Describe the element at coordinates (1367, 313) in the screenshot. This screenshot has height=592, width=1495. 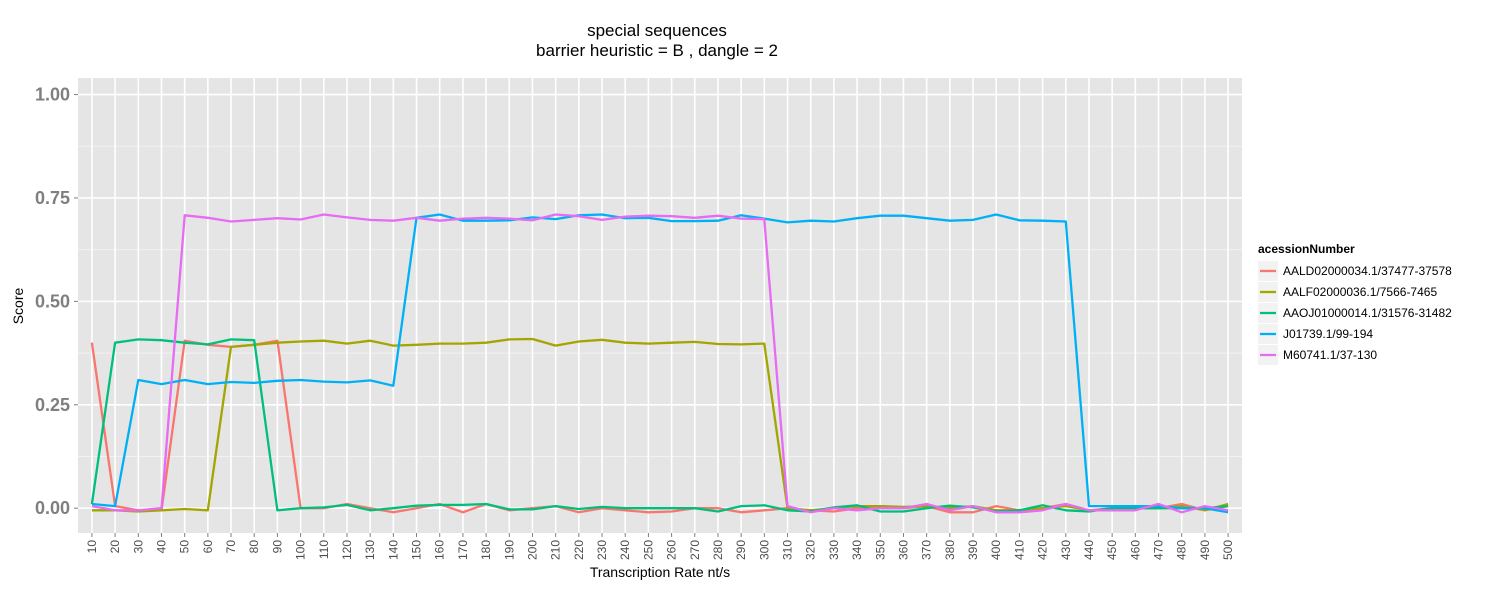
I see `legend-label: AAOJ01000014.1/31576-31482` at that location.